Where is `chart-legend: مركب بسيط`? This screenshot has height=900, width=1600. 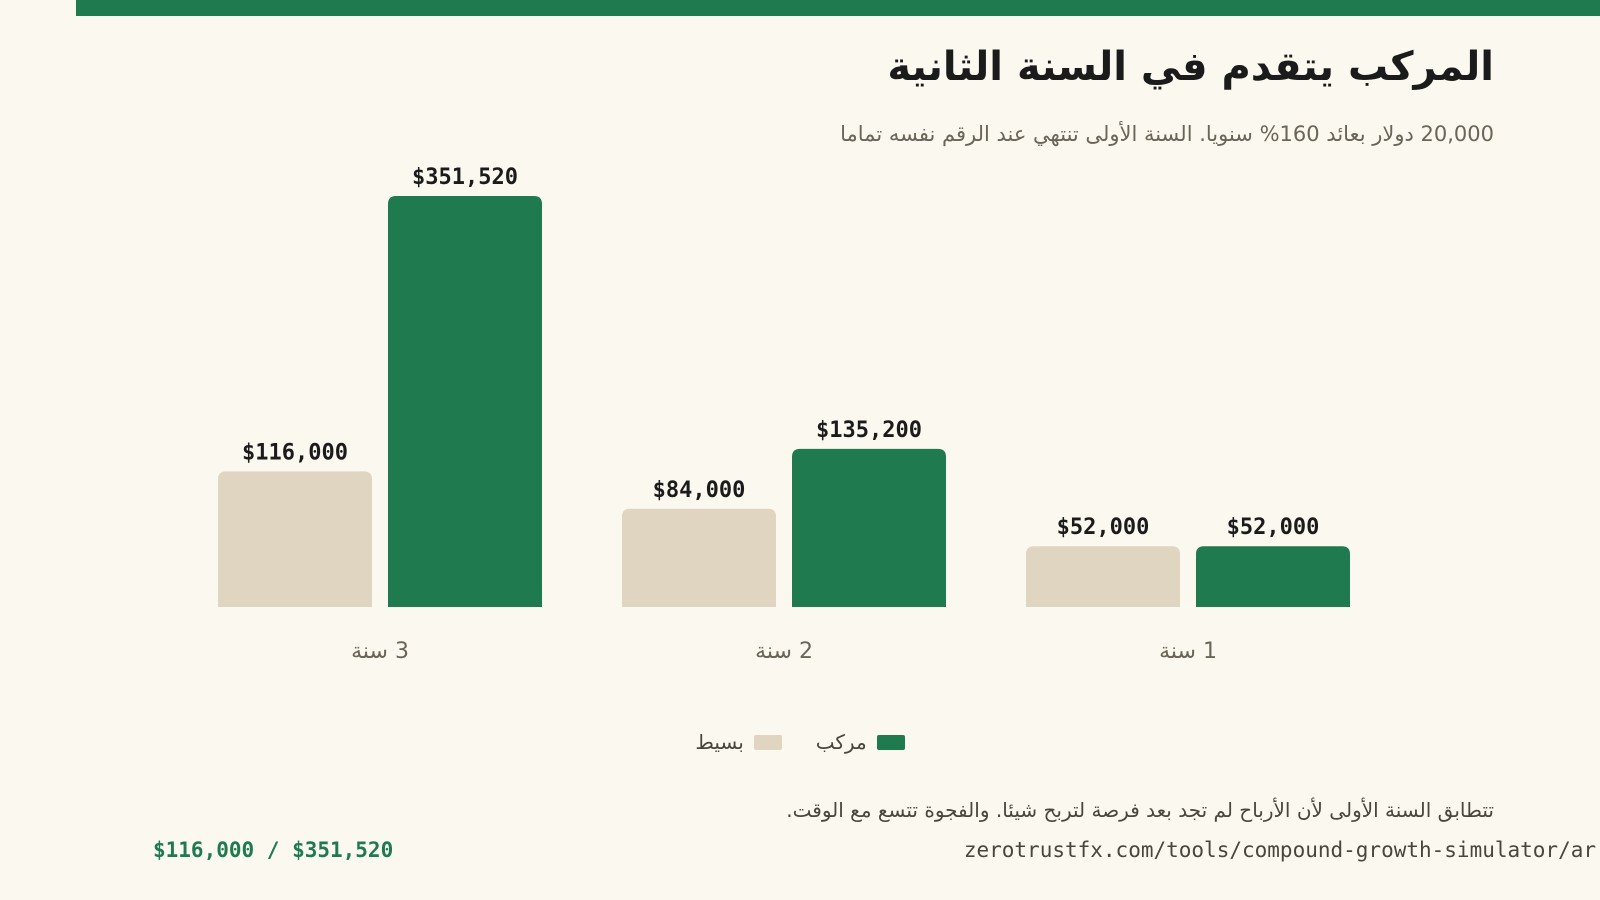 chart-legend: مركب بسيط is located at coordinates (800, 742).